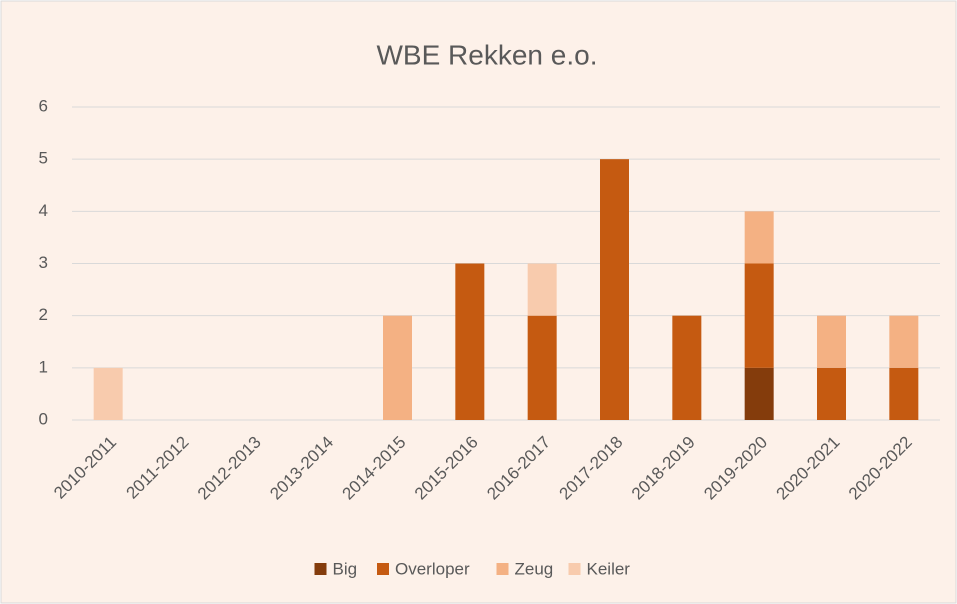 The image size is (957, 604). I want to click on legend-label: Zeug, so click(534, 568).